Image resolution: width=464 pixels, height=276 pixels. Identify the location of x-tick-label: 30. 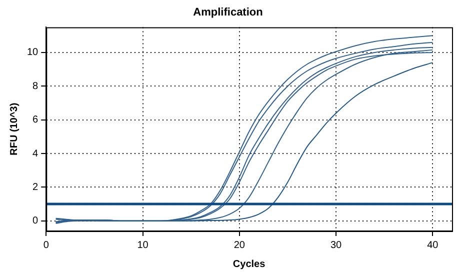
(336, 245).